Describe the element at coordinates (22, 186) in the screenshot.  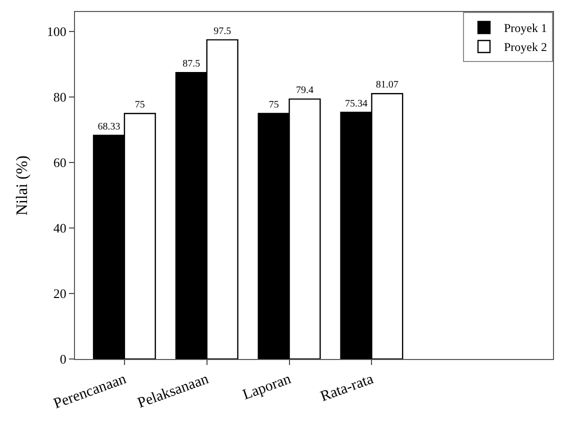
I see `y-axis-title: Nilai (%)` at that location.